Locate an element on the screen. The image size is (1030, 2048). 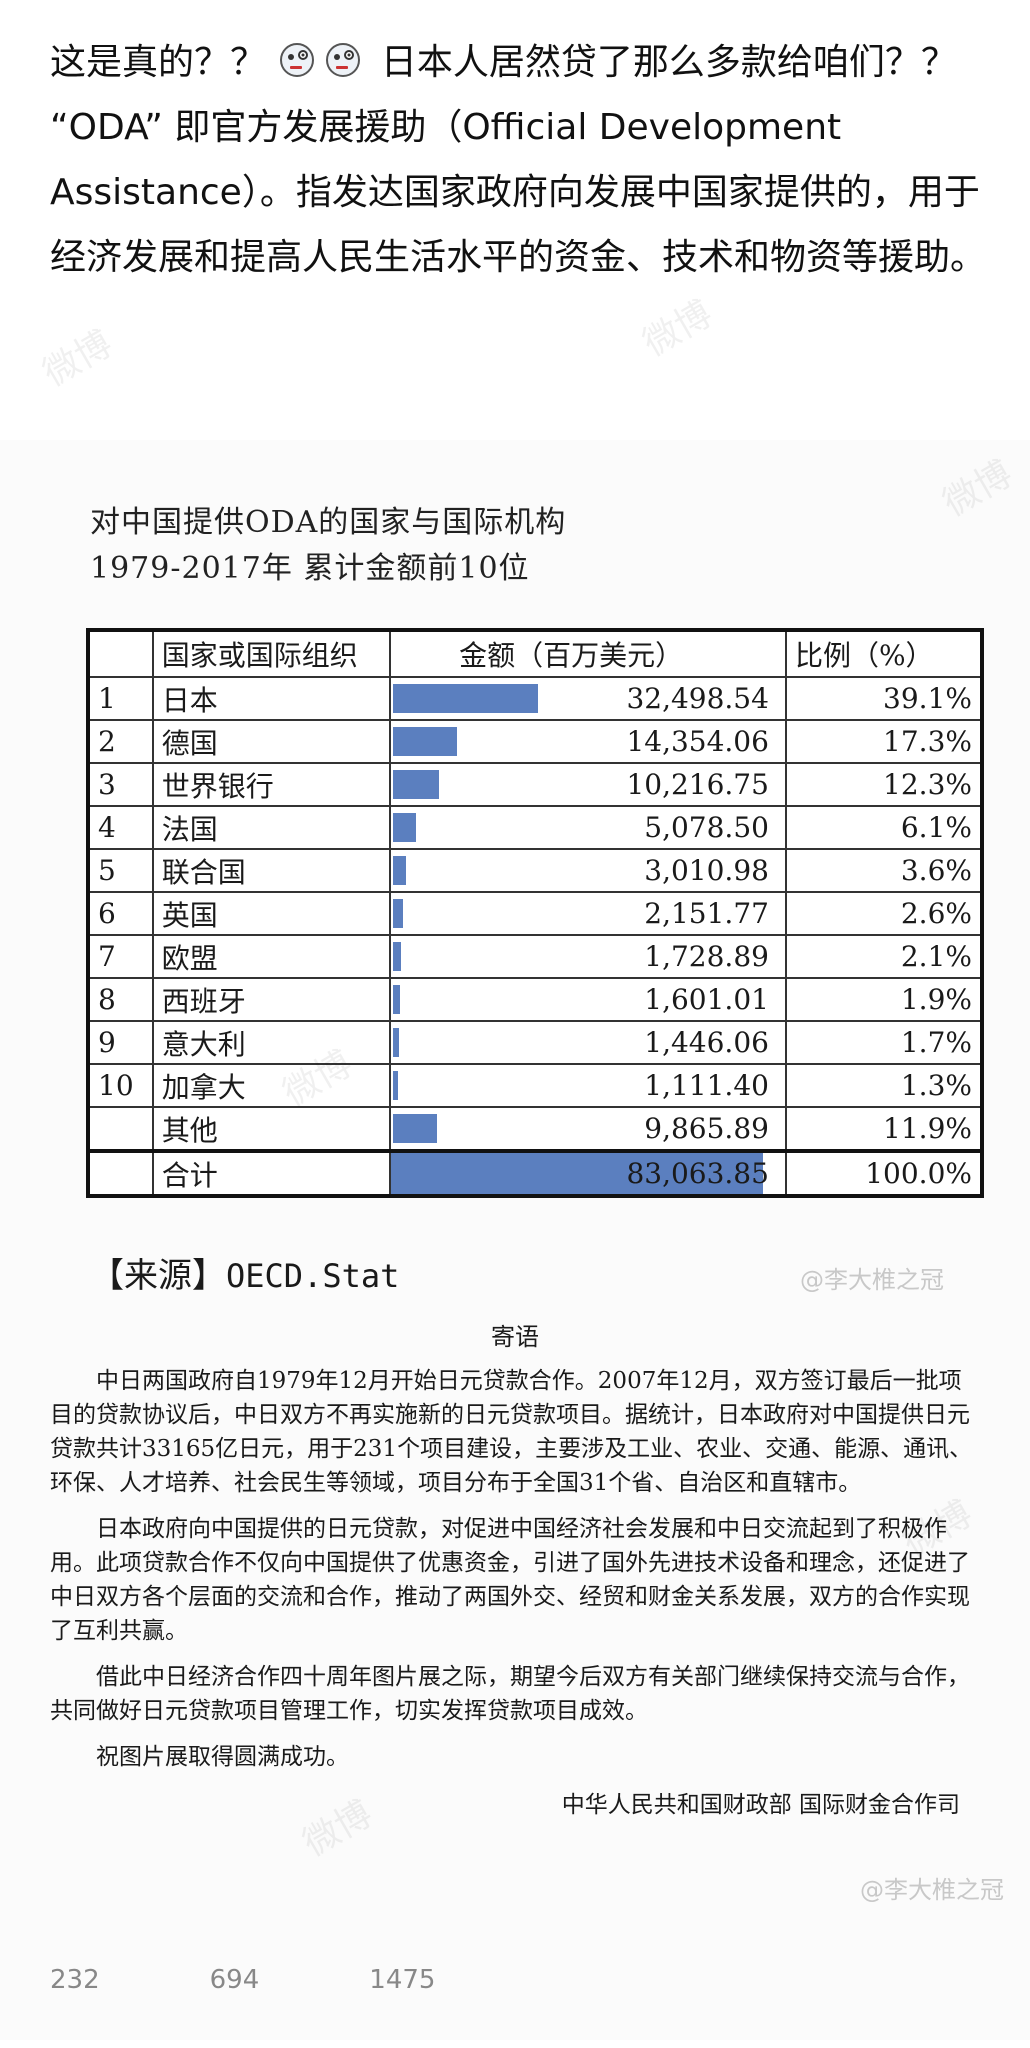
chart-title: 对中国提供ODA的国家与国际机构 1979-2017年 累计金额前10位 is located at coordinates (328, 546).